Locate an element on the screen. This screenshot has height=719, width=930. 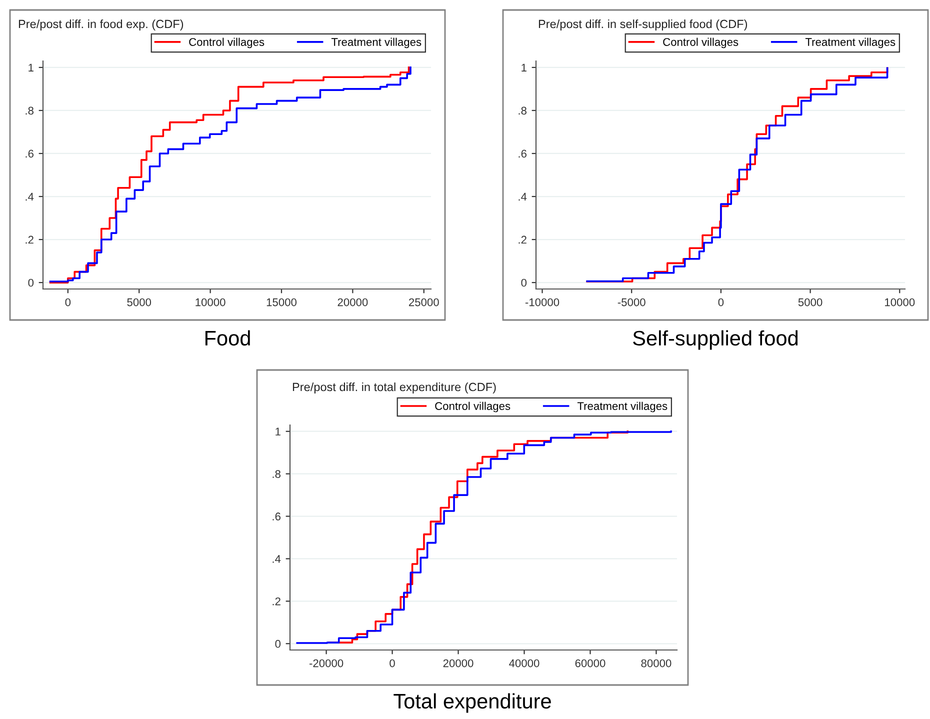
x-tick-label: 60000 is located at coordinates (590, 663).